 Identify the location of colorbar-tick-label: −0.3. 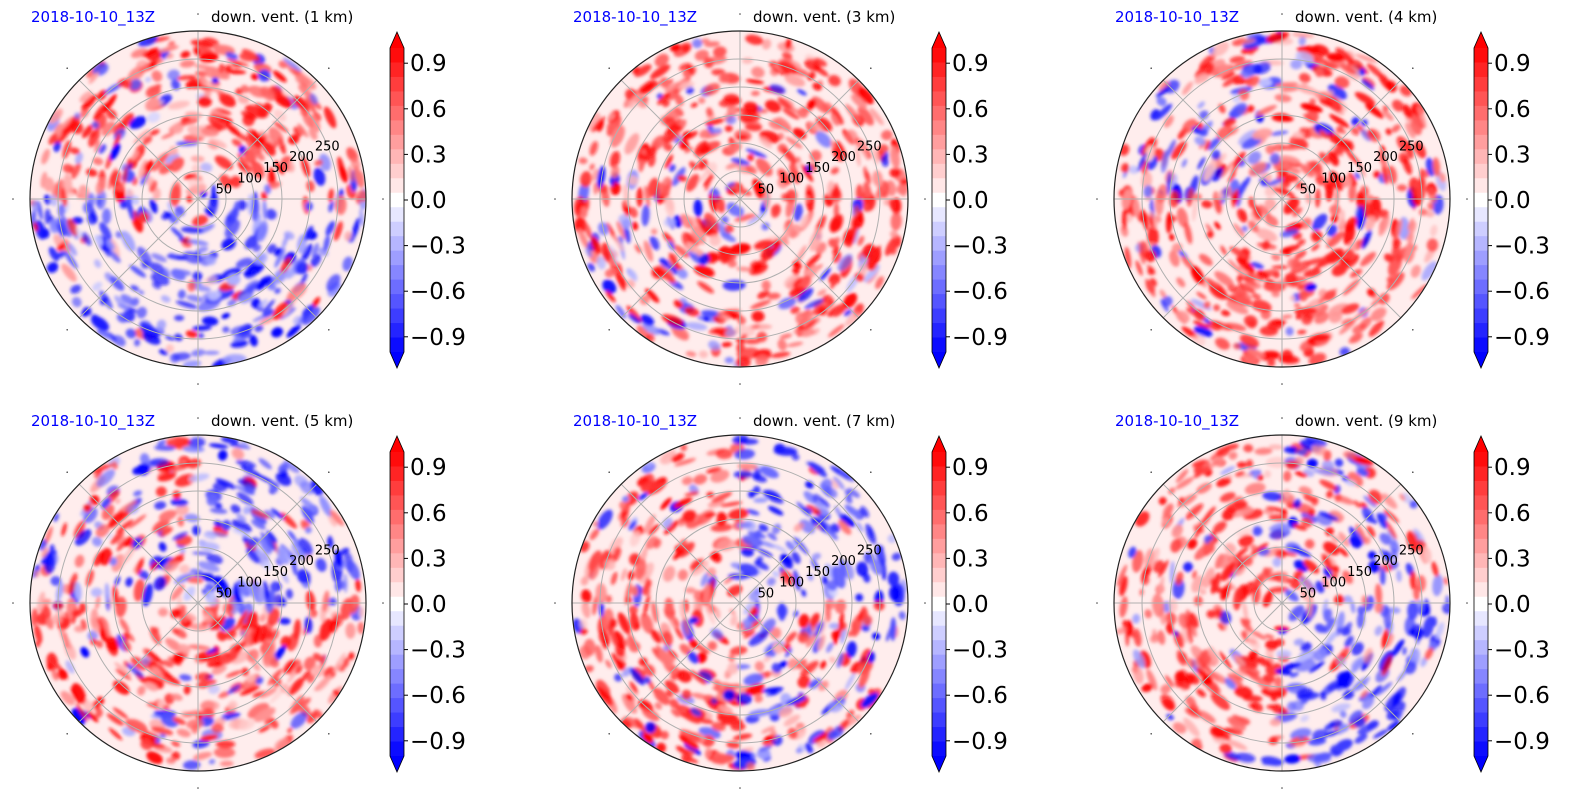
(1522, 651).